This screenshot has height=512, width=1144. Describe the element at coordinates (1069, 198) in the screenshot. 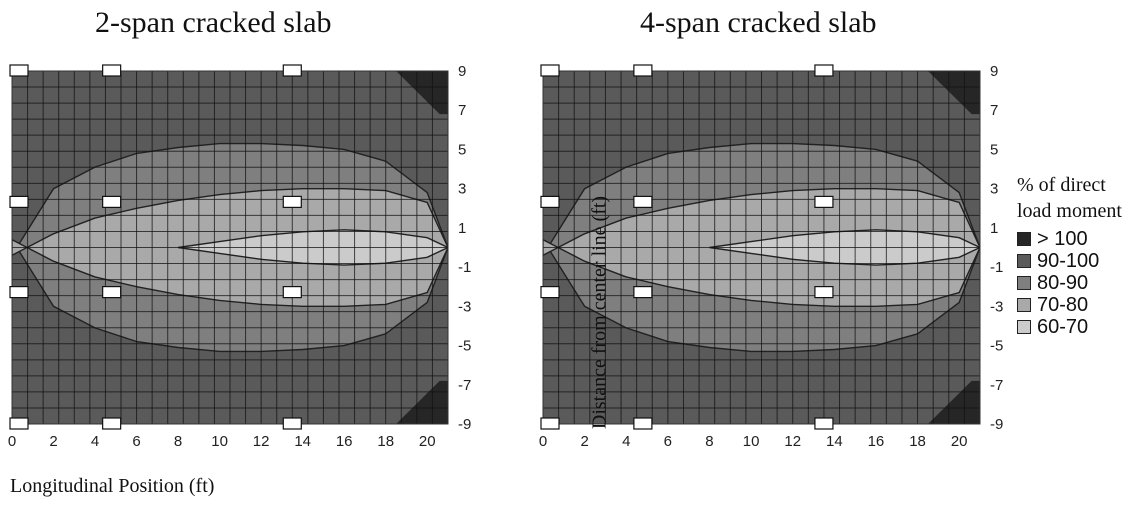

I see `legend-title: % of direct load moment` at that location.